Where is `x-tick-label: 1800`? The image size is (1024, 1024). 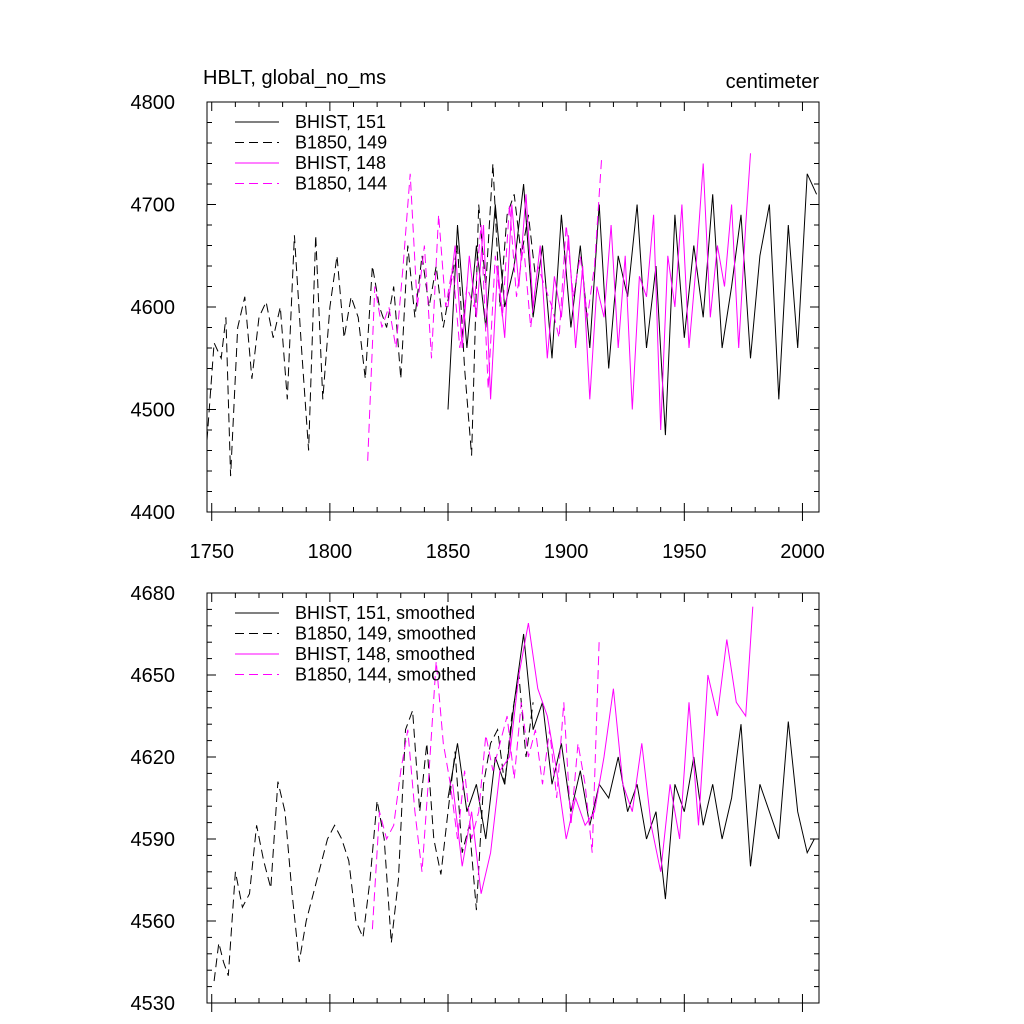 x-tick-label: 1800 is located at coordinates (330, 552).